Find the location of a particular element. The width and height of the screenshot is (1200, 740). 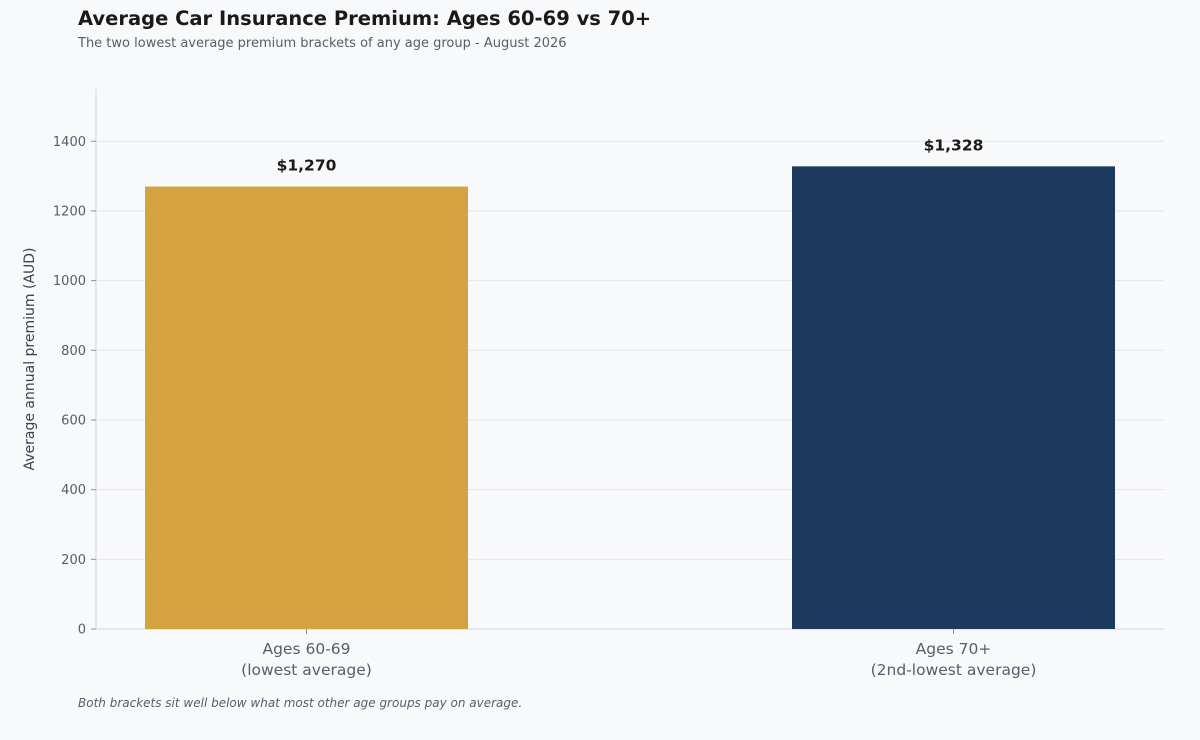

y-axis-title: Average annual premium (AUD) is located at coordinates (30, 358).